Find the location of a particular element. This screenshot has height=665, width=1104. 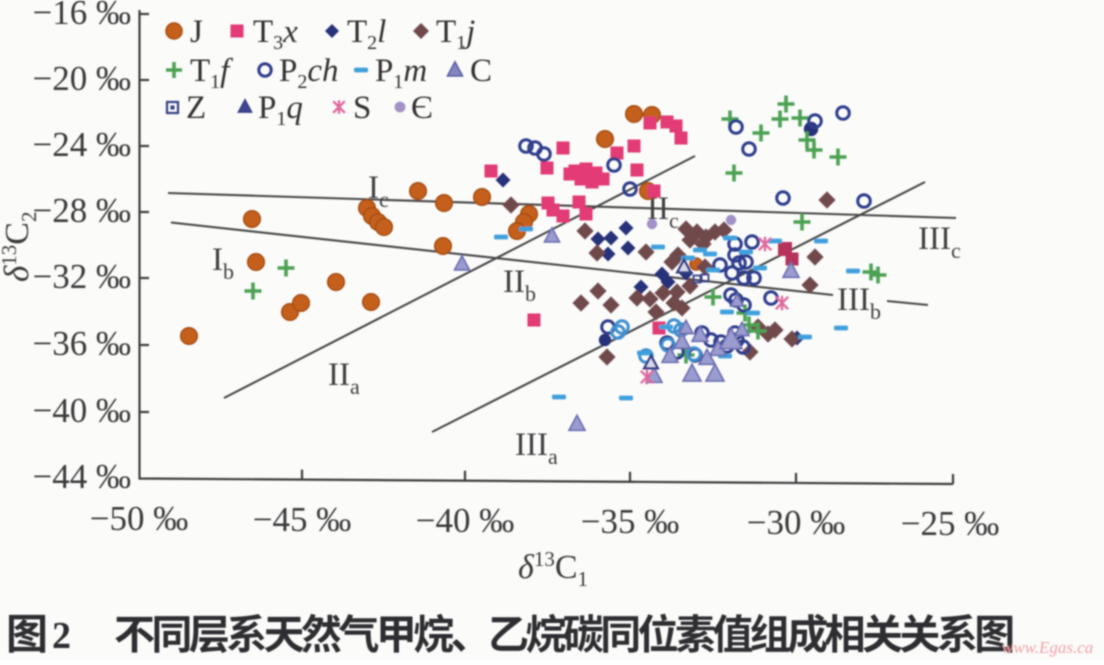

svg-text: www.Egas.ca is located at coordinates (1047, 647).